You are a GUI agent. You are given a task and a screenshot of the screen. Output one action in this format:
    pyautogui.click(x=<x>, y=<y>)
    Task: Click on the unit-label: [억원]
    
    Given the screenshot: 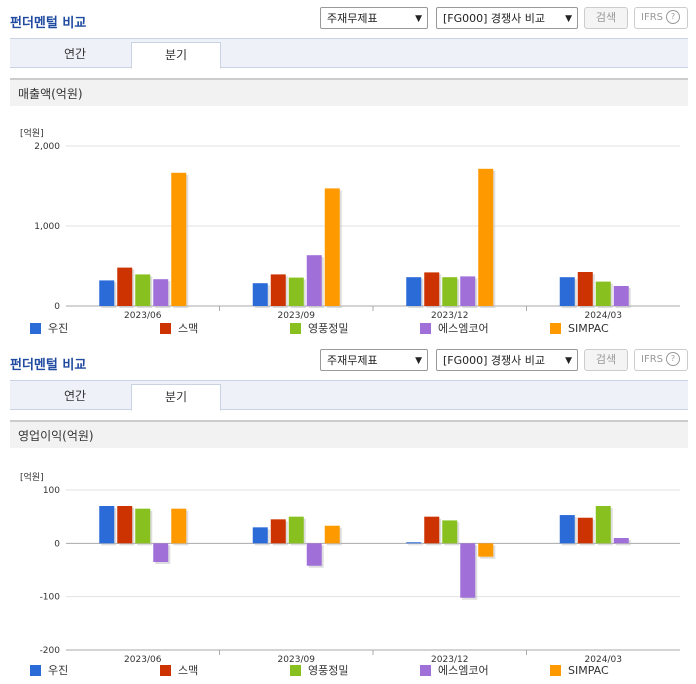 What is the action you would take?
    pyautogui.click(x=32, y=477)
    